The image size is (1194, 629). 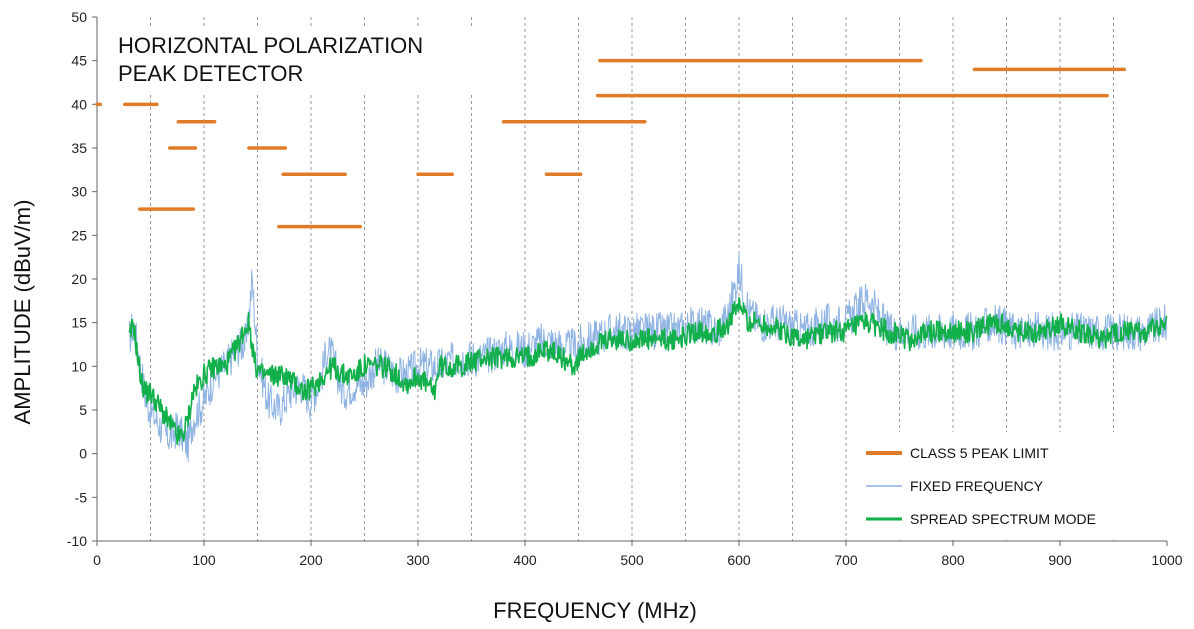 What do you see at coordinates (210, 73) in the screenshot?
I see `annotation-line-2: PEAK DETECTOR` at bounding box center [210, 73].